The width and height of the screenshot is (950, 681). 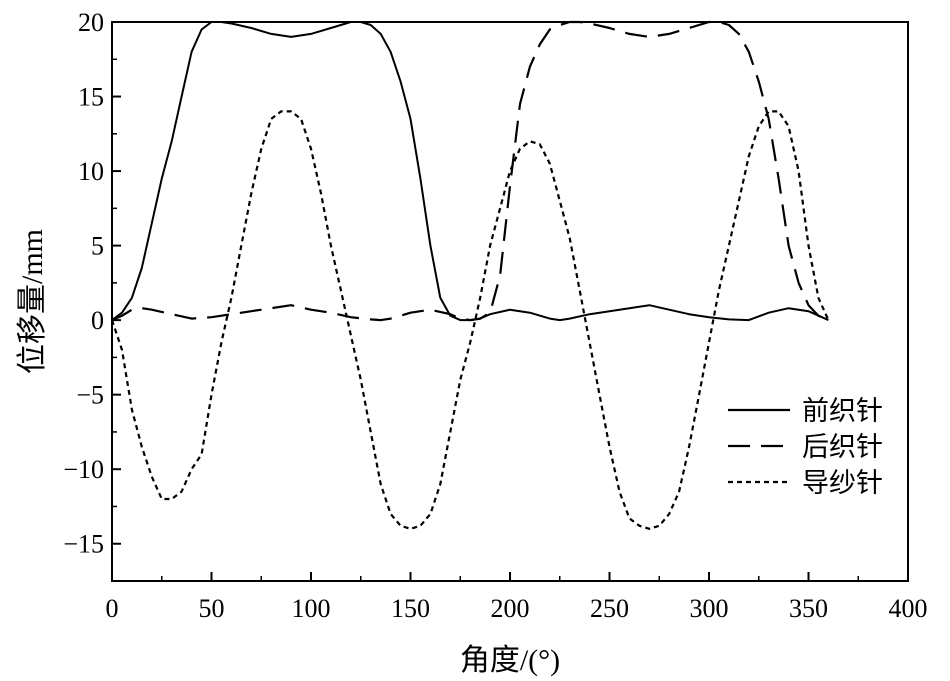 I want to click on y-tick-label-2: −5, so click(x=90, y=395).